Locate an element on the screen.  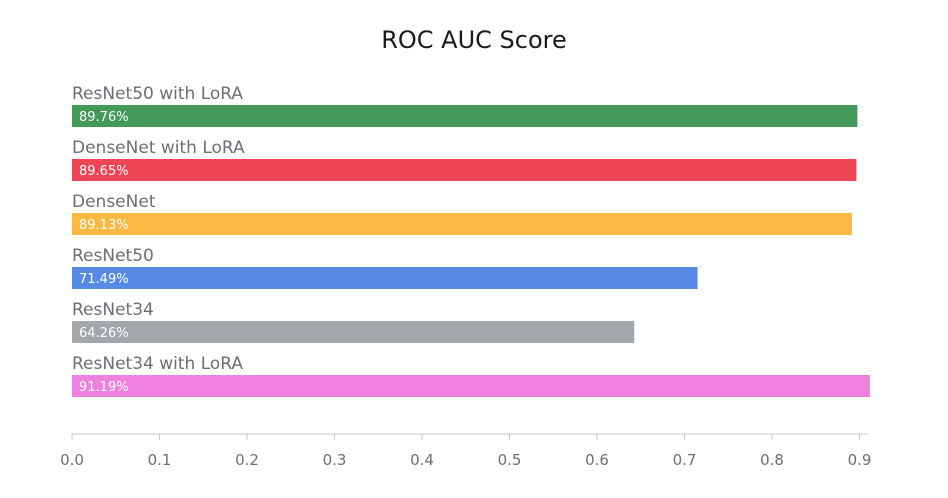
category-label: DenseNet is located at coordinates (114, 202).